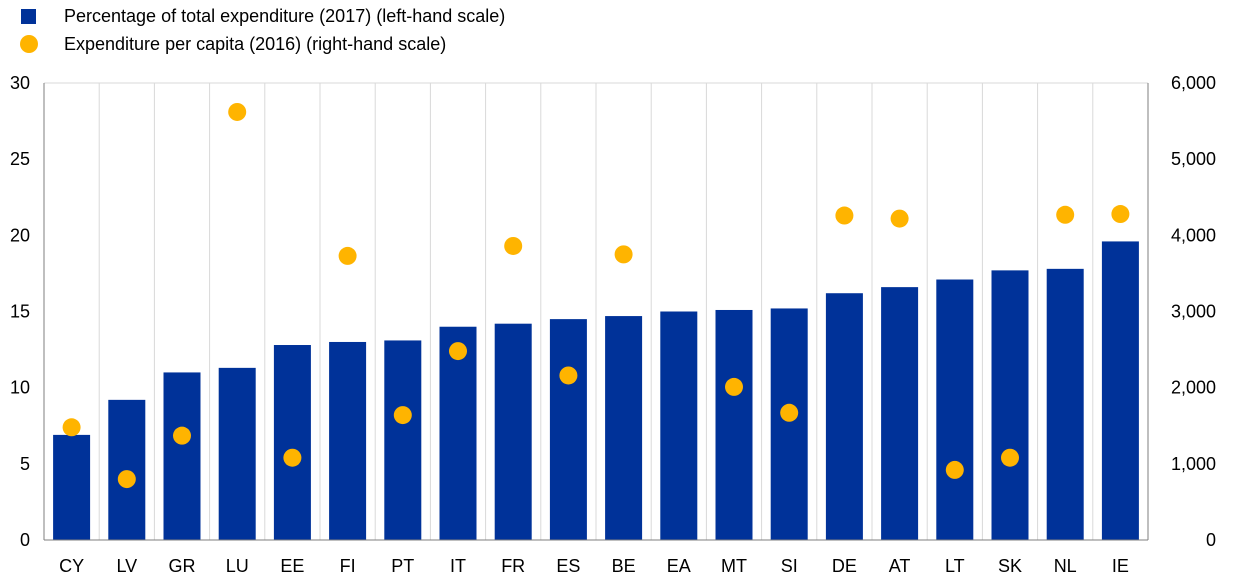 This screenshot has height=585, width=1240. I want to click on bar-ie, so click(1120, 390).